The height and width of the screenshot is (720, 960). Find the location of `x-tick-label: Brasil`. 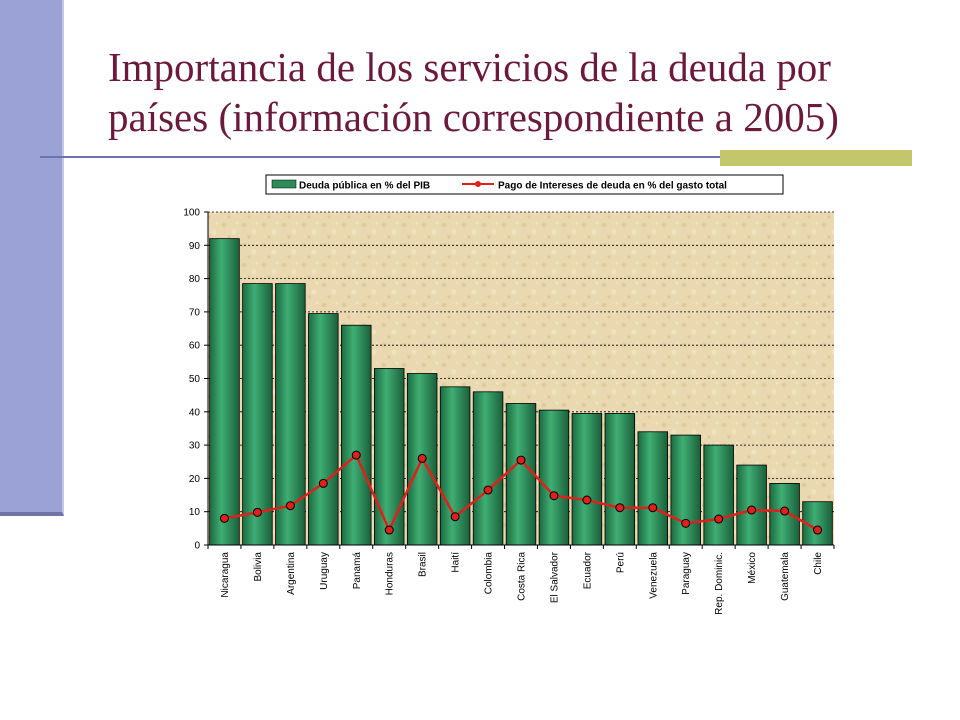

x-tick-label: Brasil is located at coordinates (423, 564).